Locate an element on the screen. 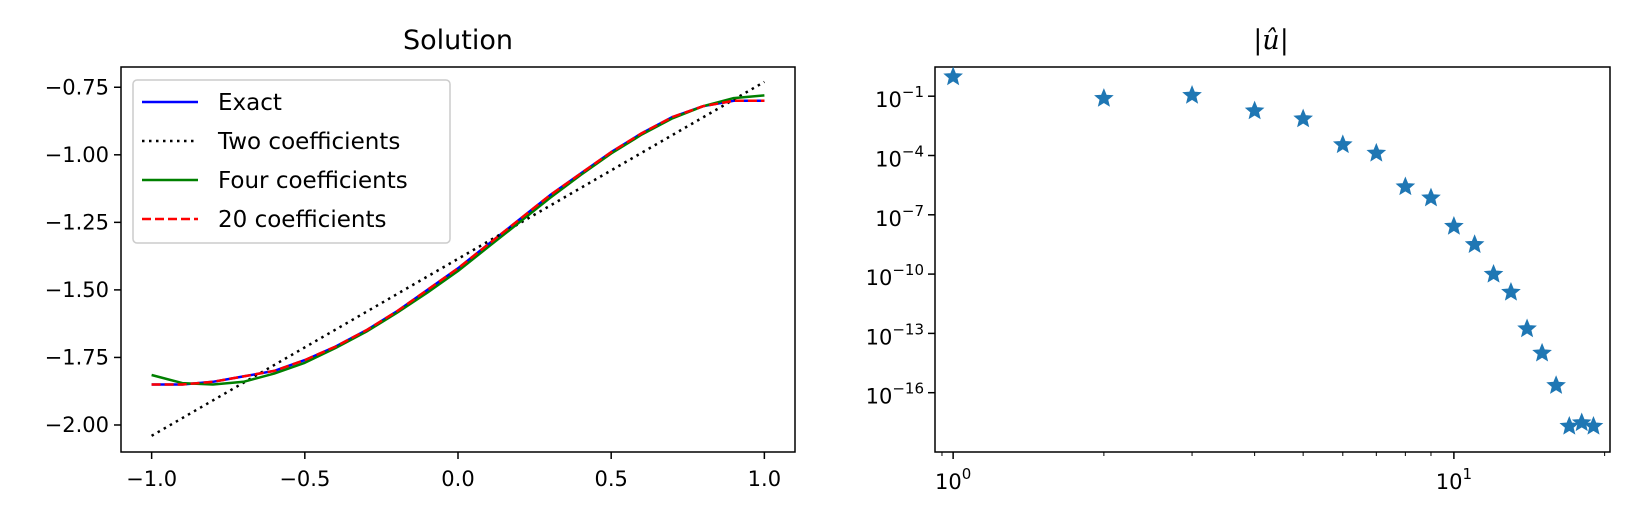  y-tick-label: −1.00 is located at coordinates (77, 155).